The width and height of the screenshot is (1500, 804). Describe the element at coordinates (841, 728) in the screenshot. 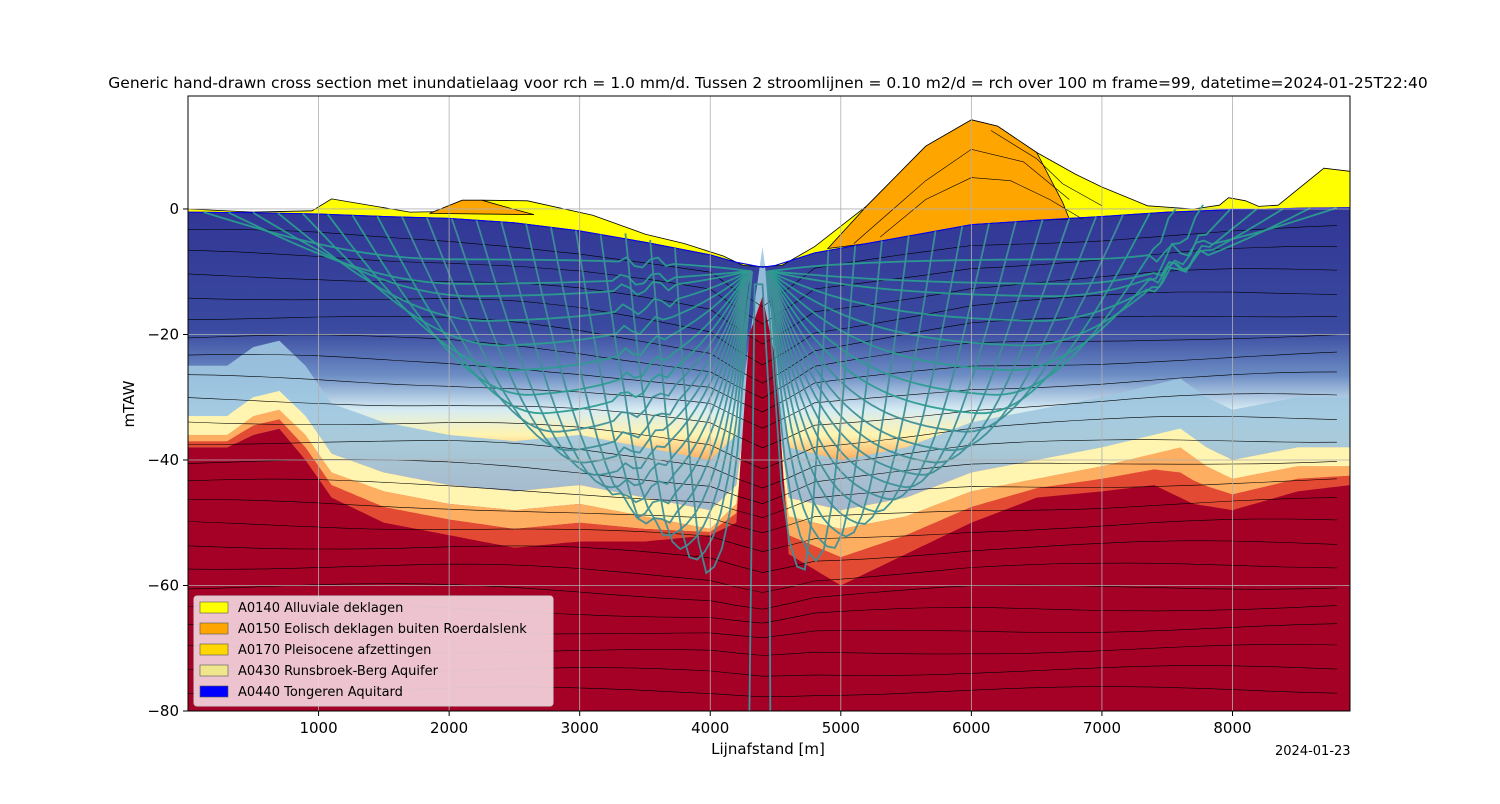

I see `x-tick-label: 5000` at that location.